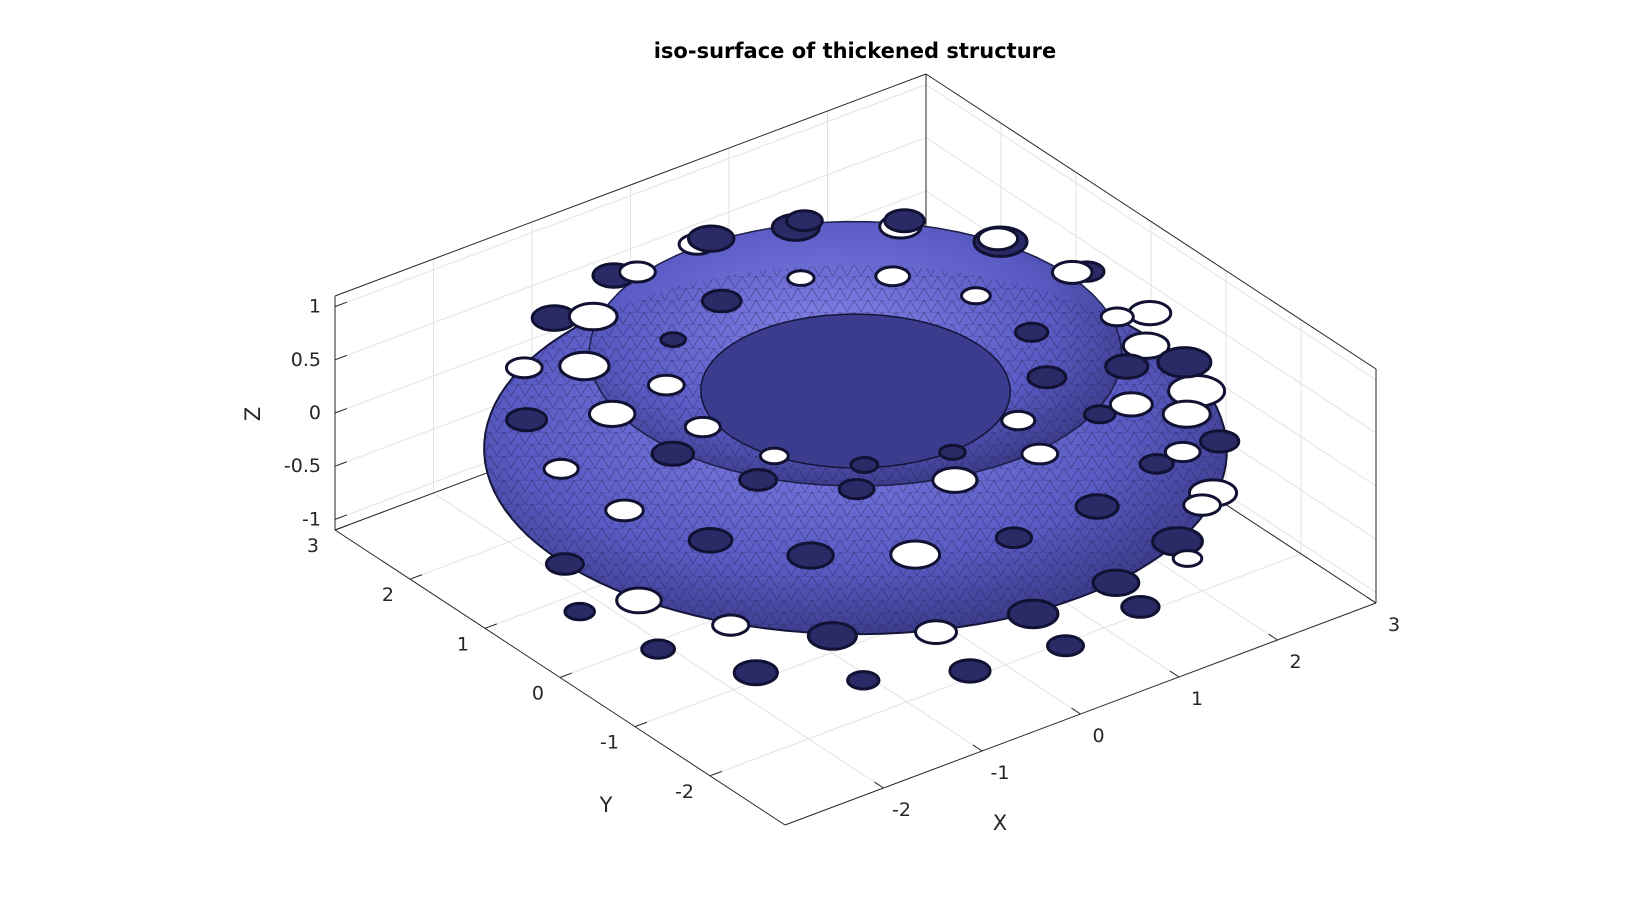 This screenshot has height=918, width=1632. What do you see at coordinates (1295, 662) in the screenshot?
I see `x-tick-label: 2` at bounding box center [1295, 662].